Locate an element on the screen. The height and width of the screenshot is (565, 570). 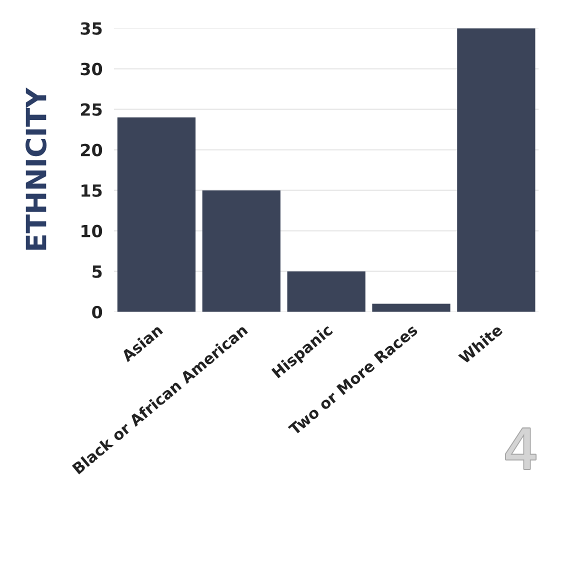
y-tick-label: 10 is located at coordinates (92, 231).